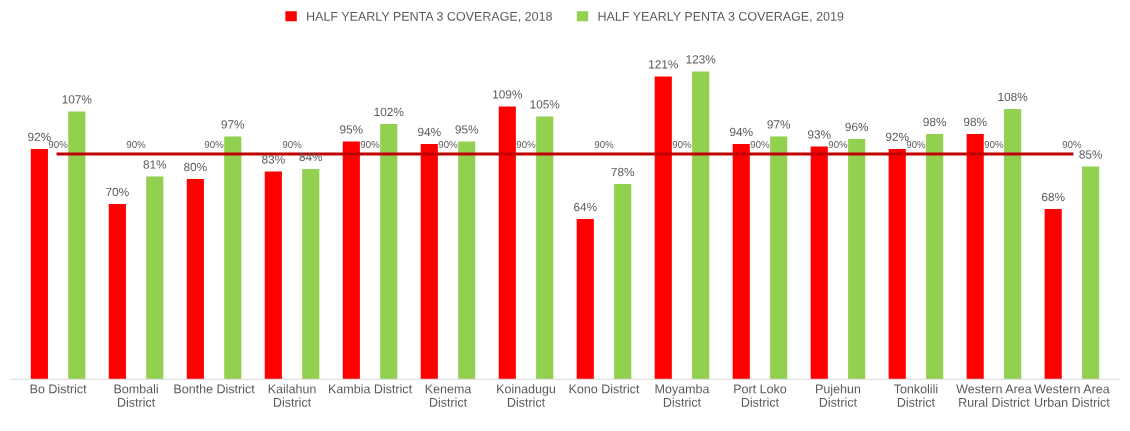 The width and height of the screenshot is (1130, 431). What do you see at coordinates (273, 159) in the screenshot?
I see `data-label: 83%` at bounding box center [273, 159].